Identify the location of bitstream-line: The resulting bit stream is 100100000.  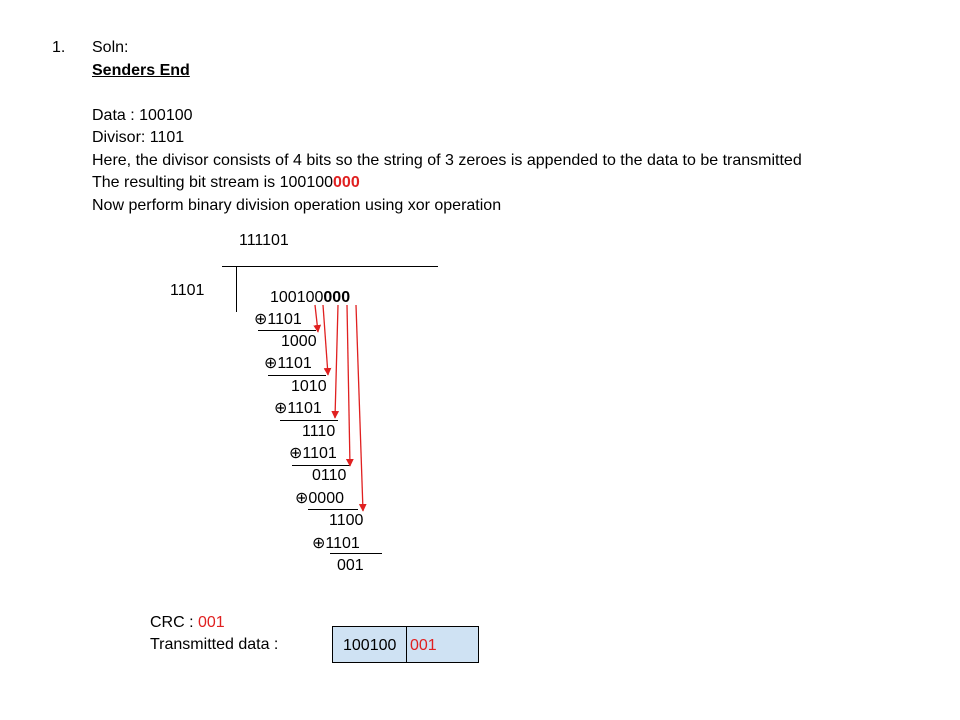
(226, 183).